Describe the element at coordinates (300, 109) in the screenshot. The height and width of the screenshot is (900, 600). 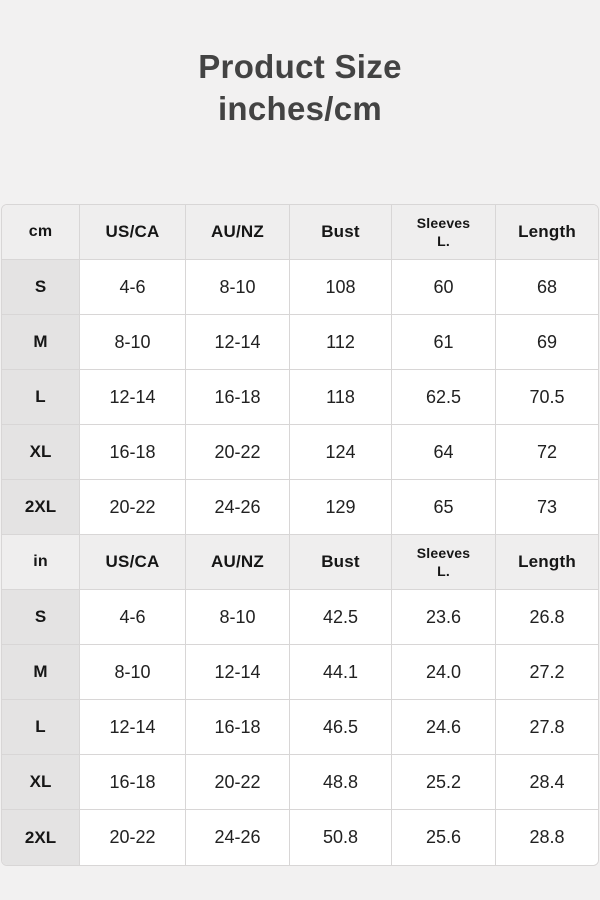
I see `page-title-line2: inches/cm` at that location.